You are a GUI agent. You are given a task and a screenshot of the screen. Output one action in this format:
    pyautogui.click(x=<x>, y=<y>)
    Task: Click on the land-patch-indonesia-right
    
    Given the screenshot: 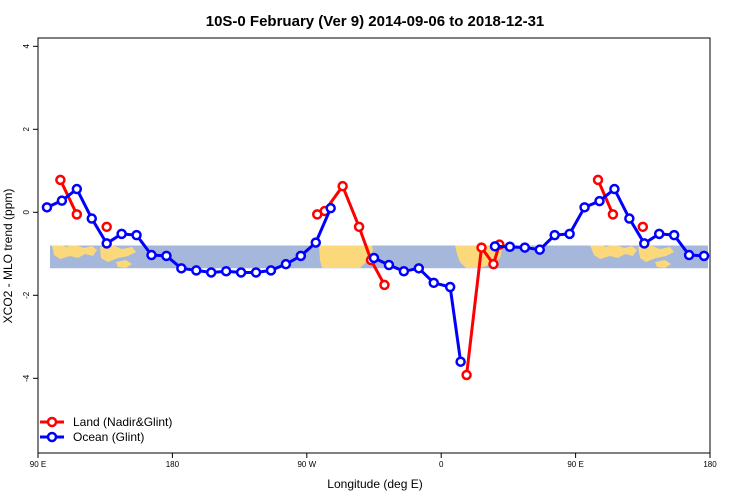 What is the action you would take?
    pyautogui.click(x=613, y=252)
    